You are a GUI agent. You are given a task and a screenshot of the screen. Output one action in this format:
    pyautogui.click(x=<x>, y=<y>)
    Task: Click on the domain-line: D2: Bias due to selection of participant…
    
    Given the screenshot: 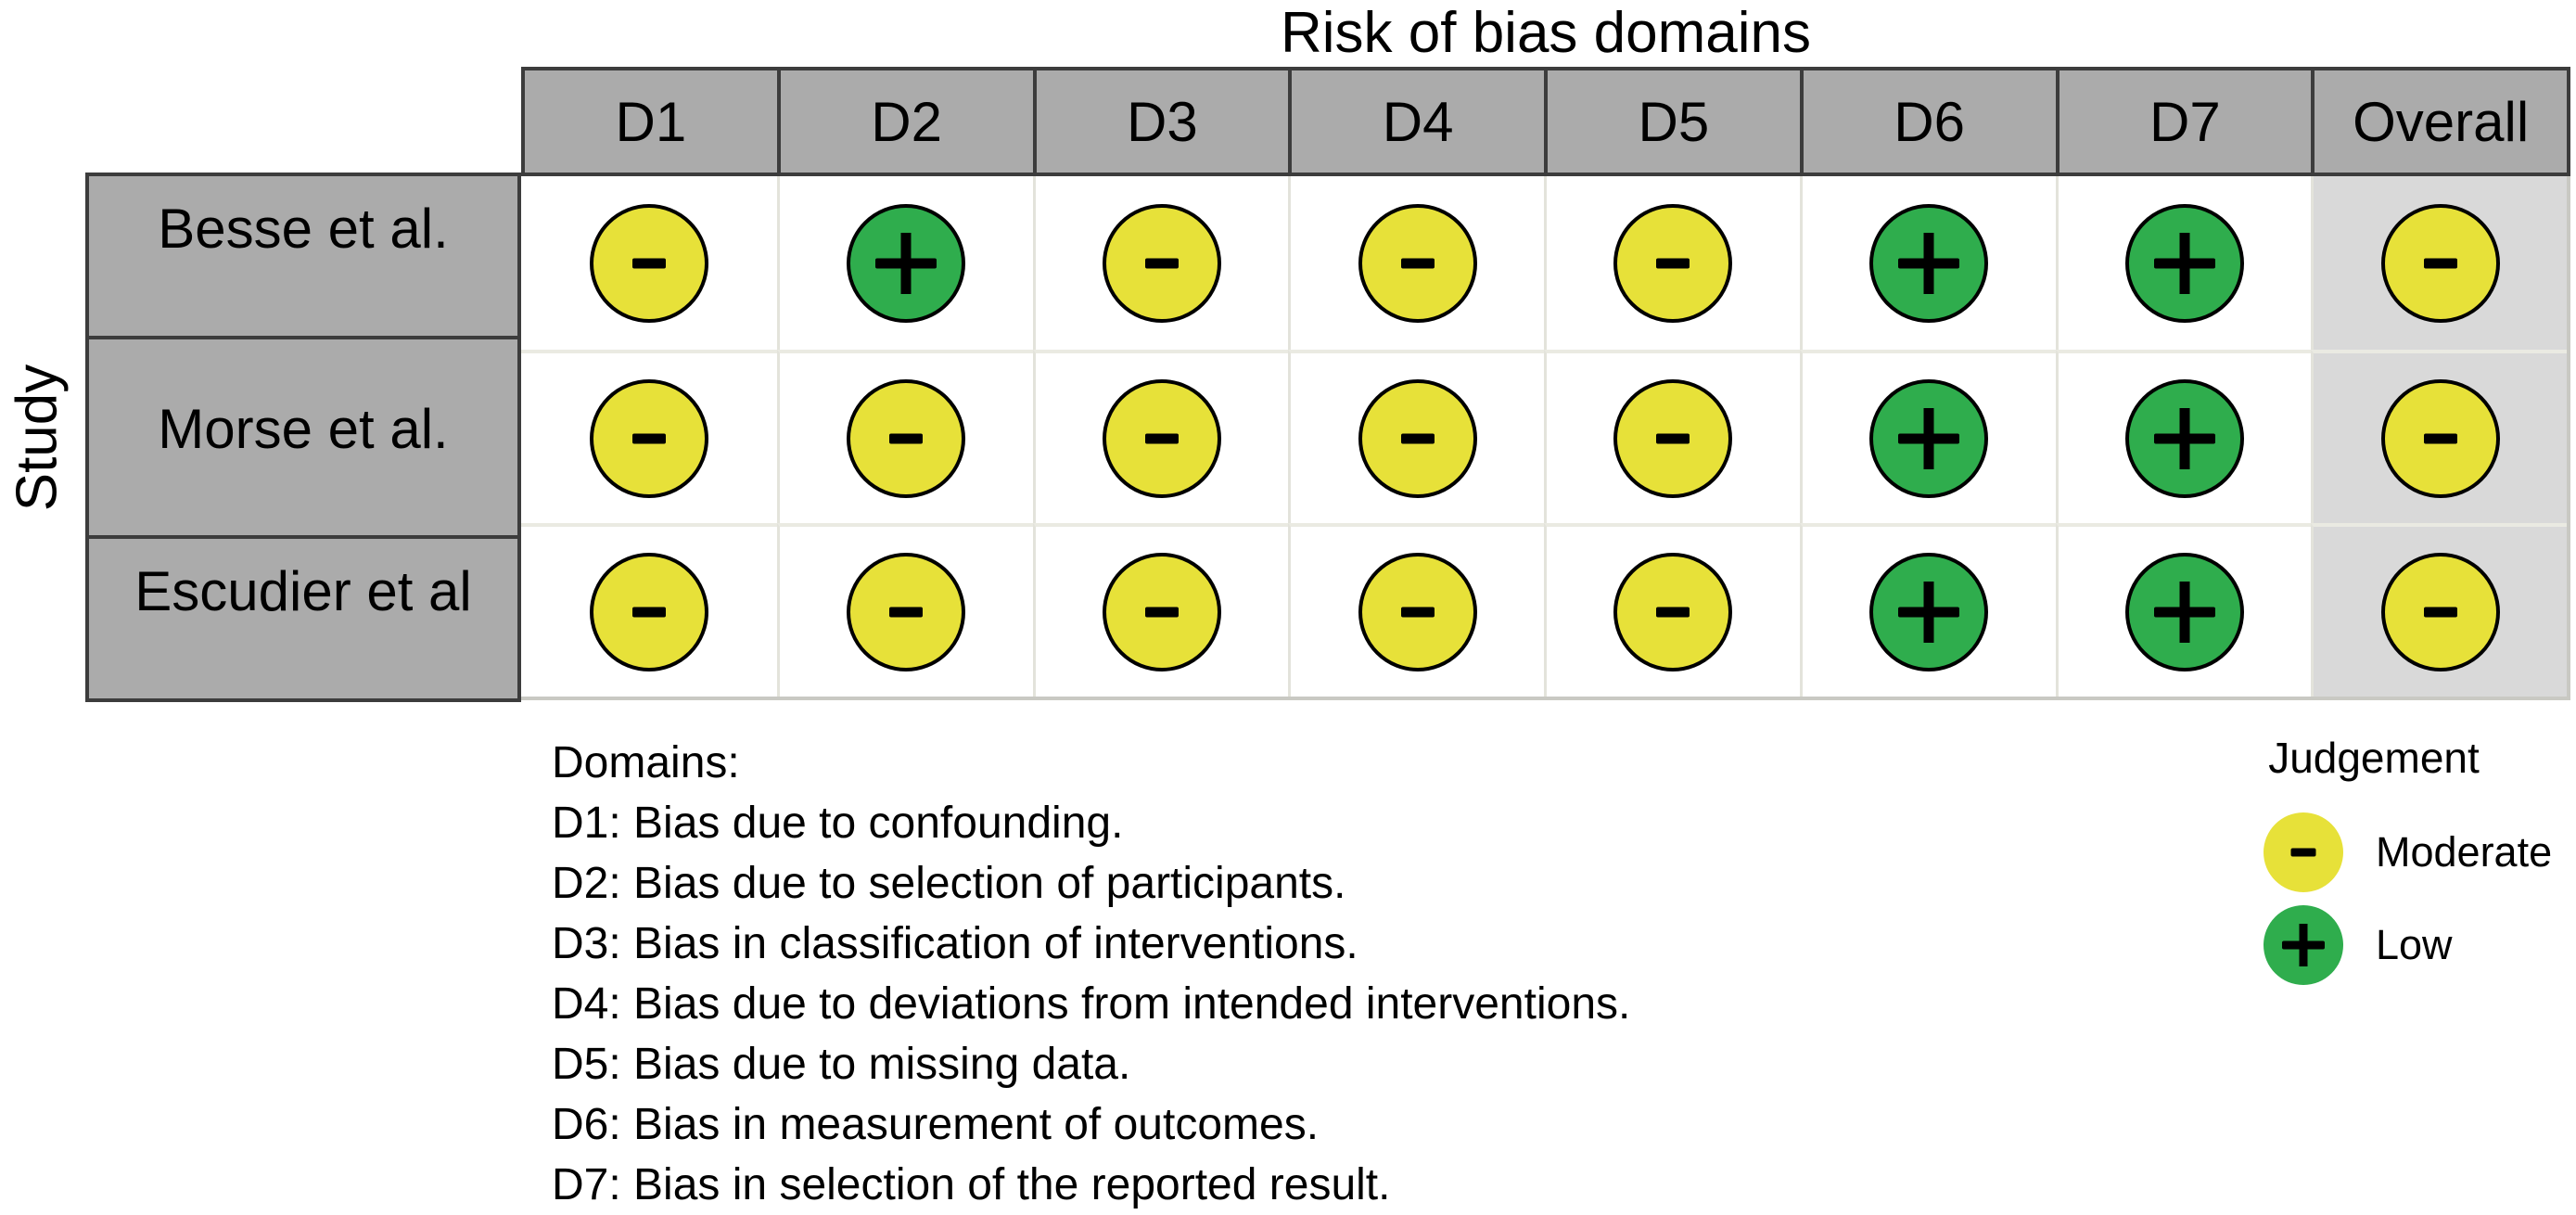 What is the action you would take?
    pyautogui.click(x=949, y=883)
    